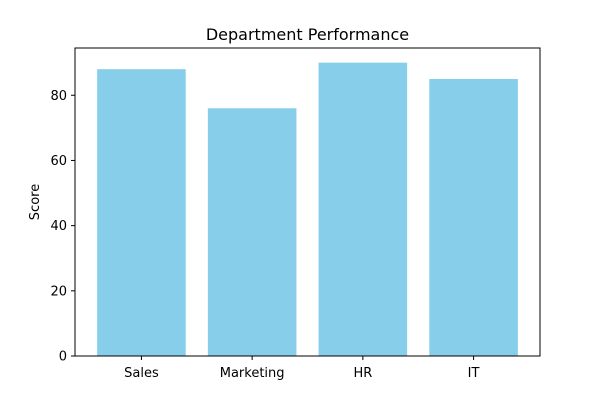 The width and height of the screenshot is (600, 400). Describe the element at coordinates (141, 213) in the screenshot. I see `bar-sales` at that location.